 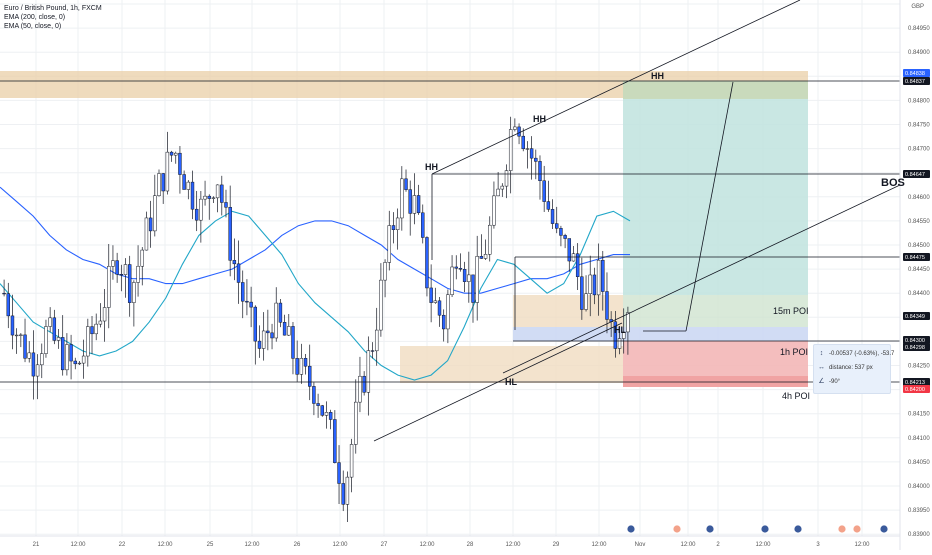 What do you see at coordinates (511, 364) in the screenshot?
I see `poi-1h-zone` at bounding box center [511, 364].